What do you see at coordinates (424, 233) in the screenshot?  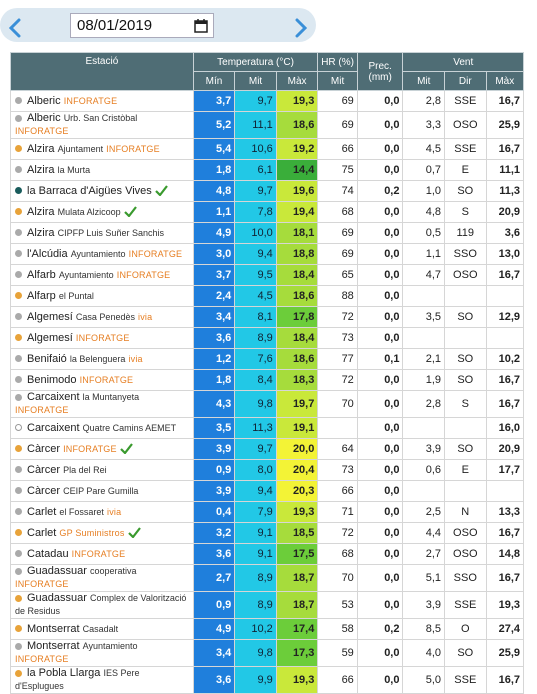 I see `value-cell: 0,5` at bounding box center [424, 233].